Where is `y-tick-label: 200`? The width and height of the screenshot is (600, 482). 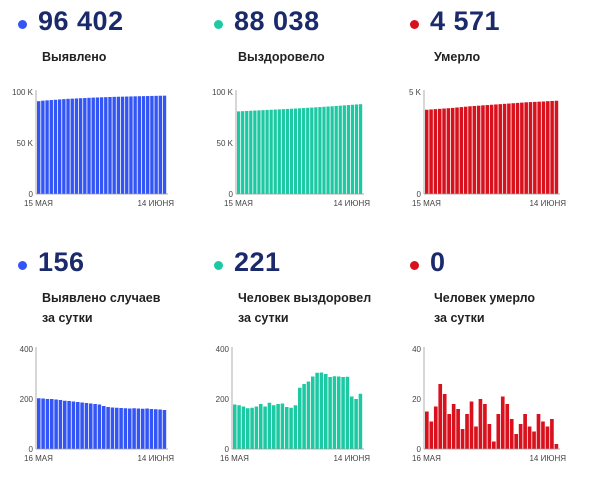 y-tick-label: 200 is located at coordinates (223, 399).